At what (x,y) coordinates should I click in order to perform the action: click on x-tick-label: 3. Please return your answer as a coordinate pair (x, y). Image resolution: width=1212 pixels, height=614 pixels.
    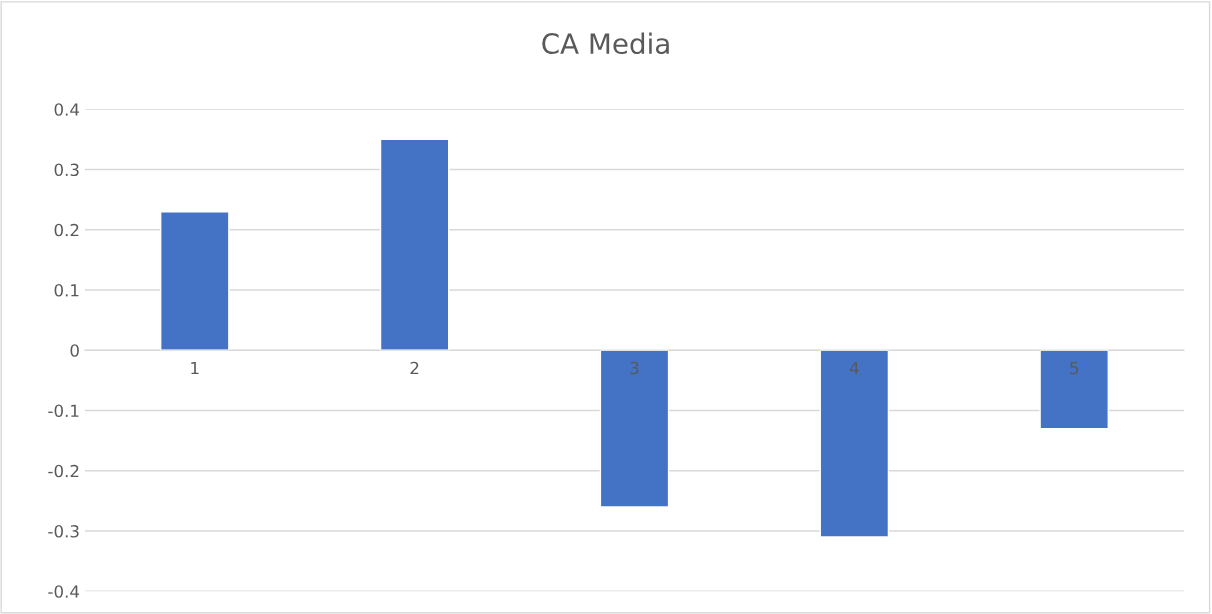
    Looking at the image, I should click on (634, 368).